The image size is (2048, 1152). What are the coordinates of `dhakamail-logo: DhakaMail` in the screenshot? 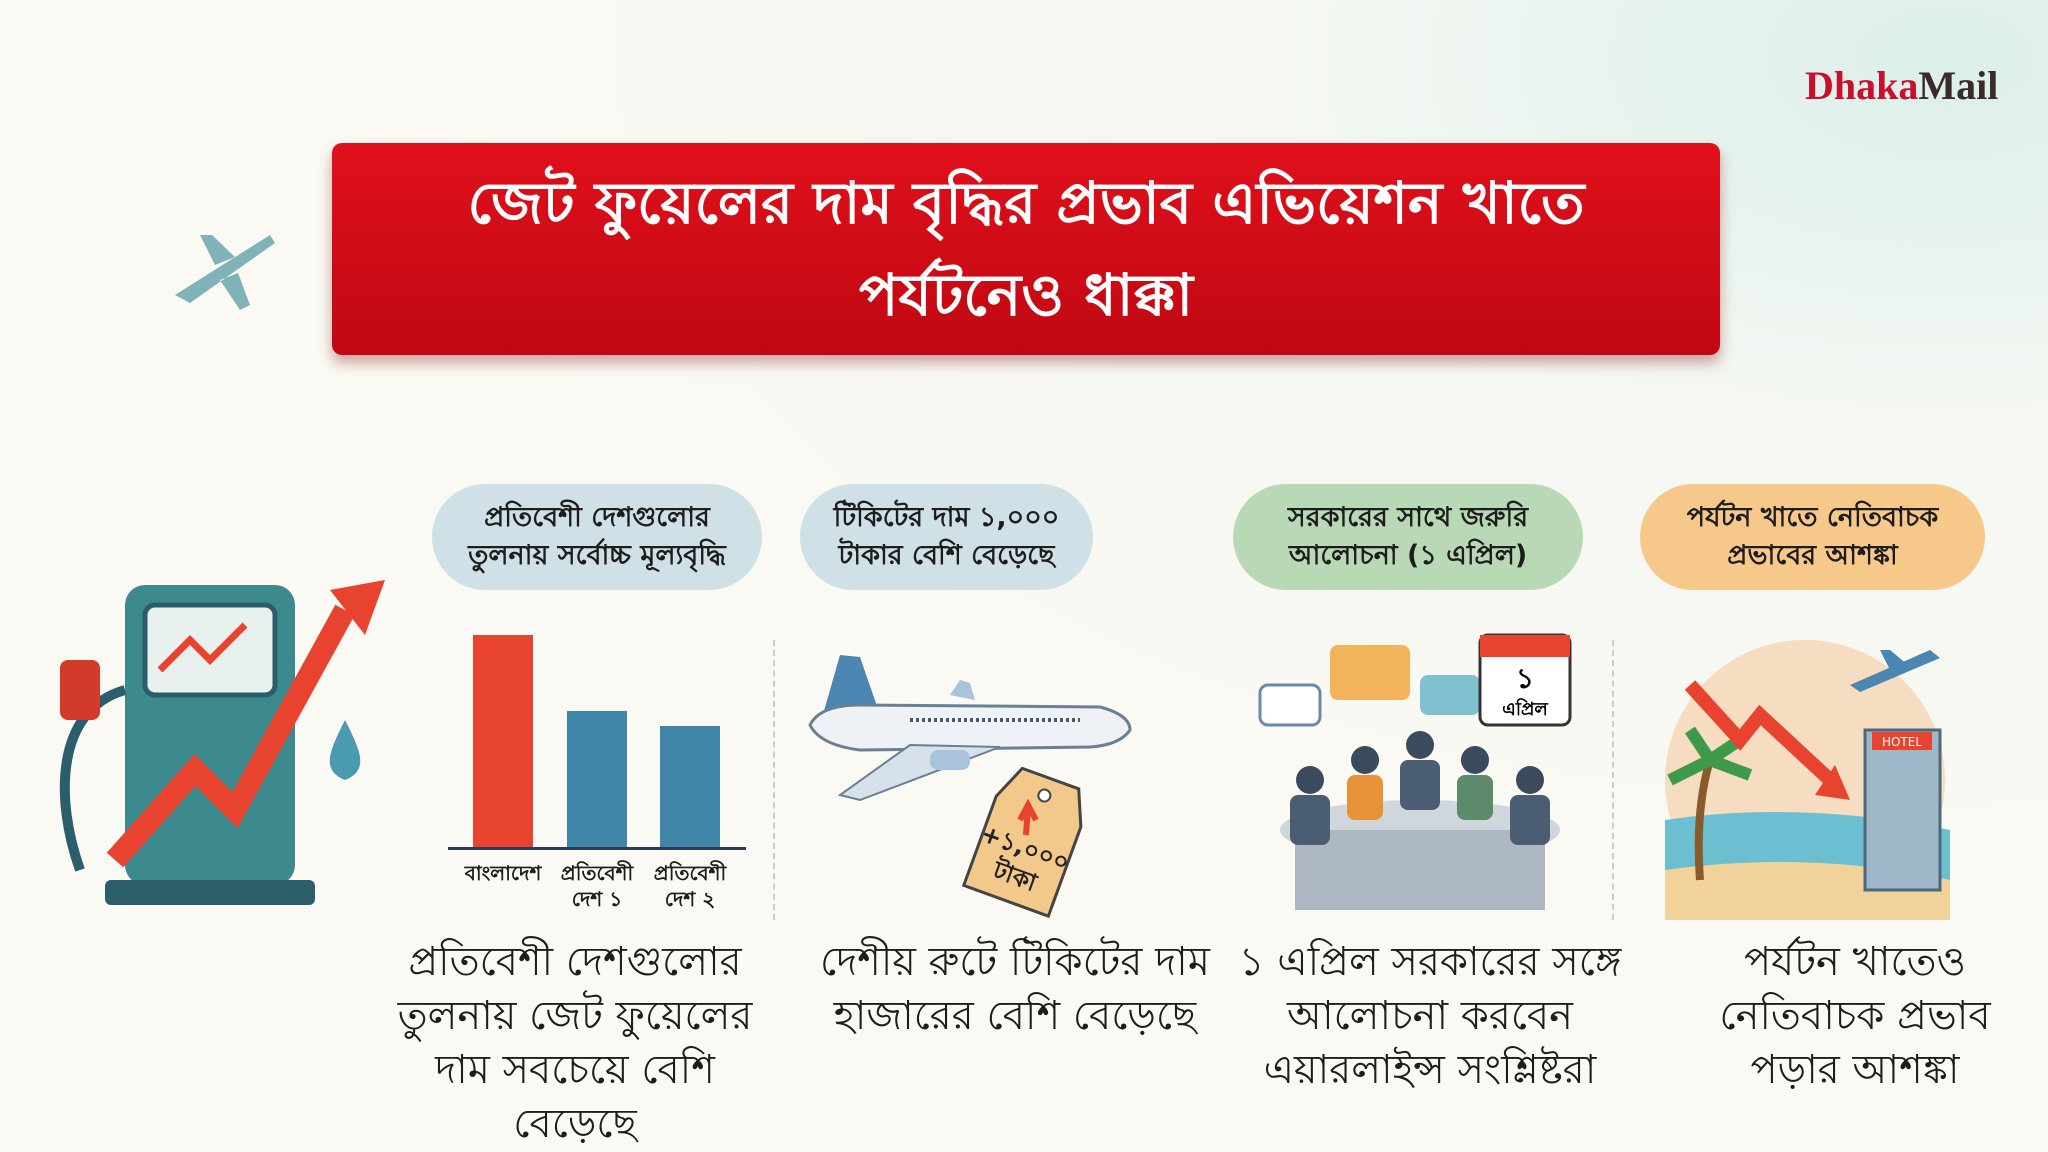 It's located at (1901, 85).